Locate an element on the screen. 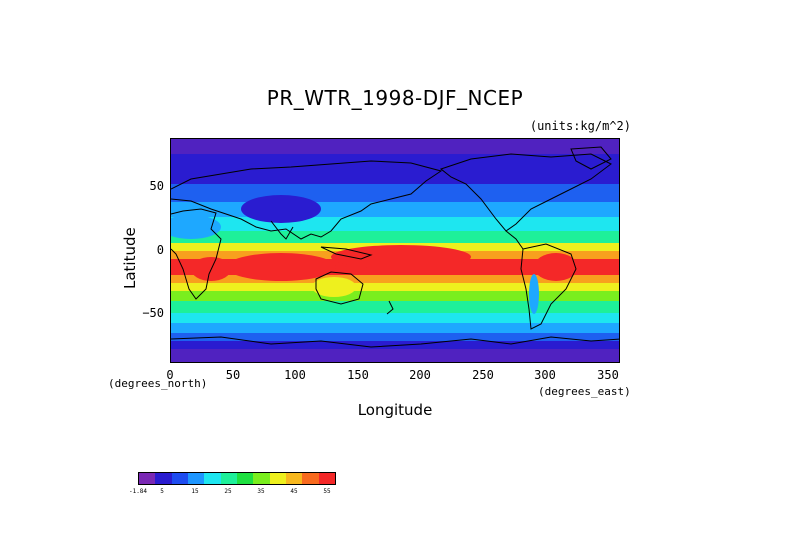 The width and height of the screenshot is (789, 558). west-pacific-warm-pool is located at coordinates (401, 257).